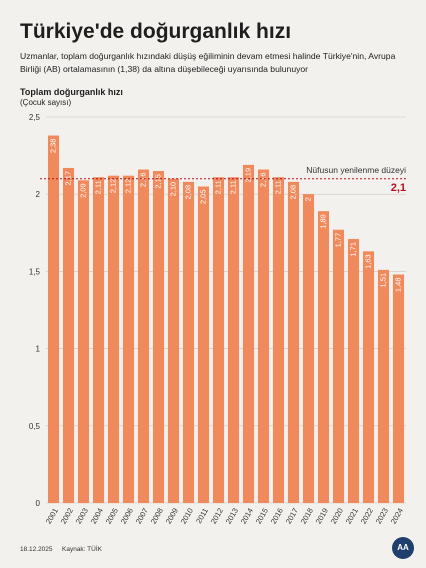  Describe the element at coordinates (247, 175) in the screenshot. I see `bar-value-label: 2,19` at that location.